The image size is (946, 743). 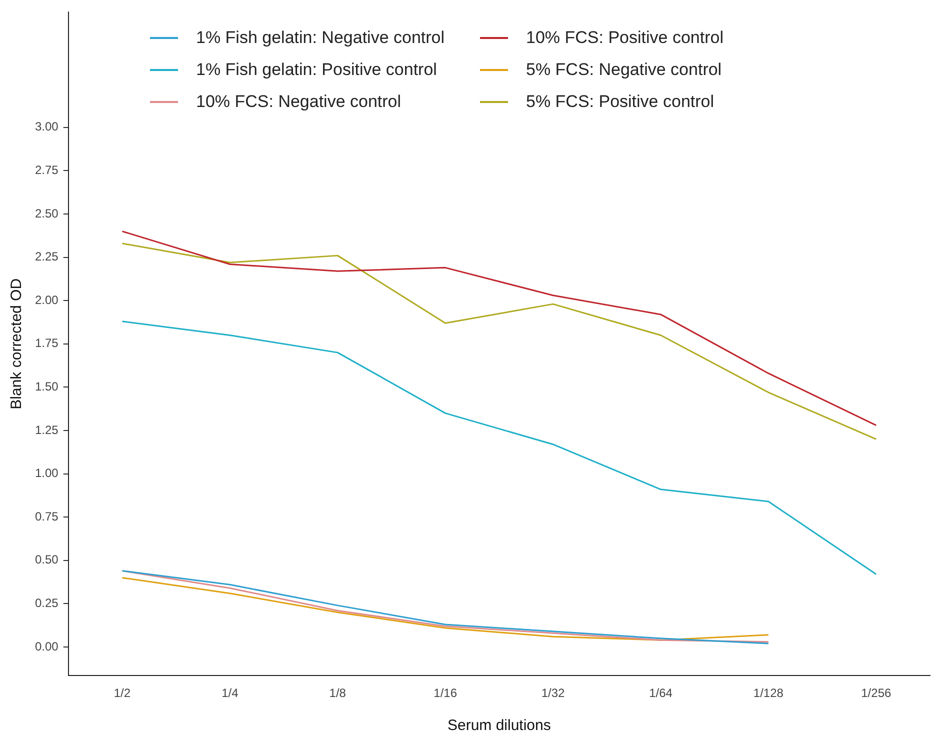 I want to click on y-tick-label: 2.50, so click(x=46, y=213).